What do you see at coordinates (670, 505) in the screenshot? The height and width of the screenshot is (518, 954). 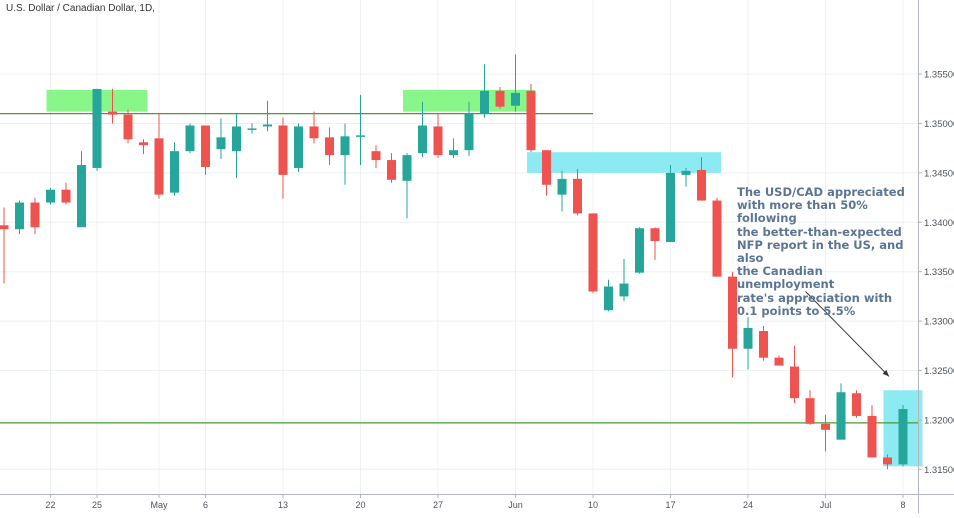 I see `time-tick-label: 17` at bounding box center [670, 505].